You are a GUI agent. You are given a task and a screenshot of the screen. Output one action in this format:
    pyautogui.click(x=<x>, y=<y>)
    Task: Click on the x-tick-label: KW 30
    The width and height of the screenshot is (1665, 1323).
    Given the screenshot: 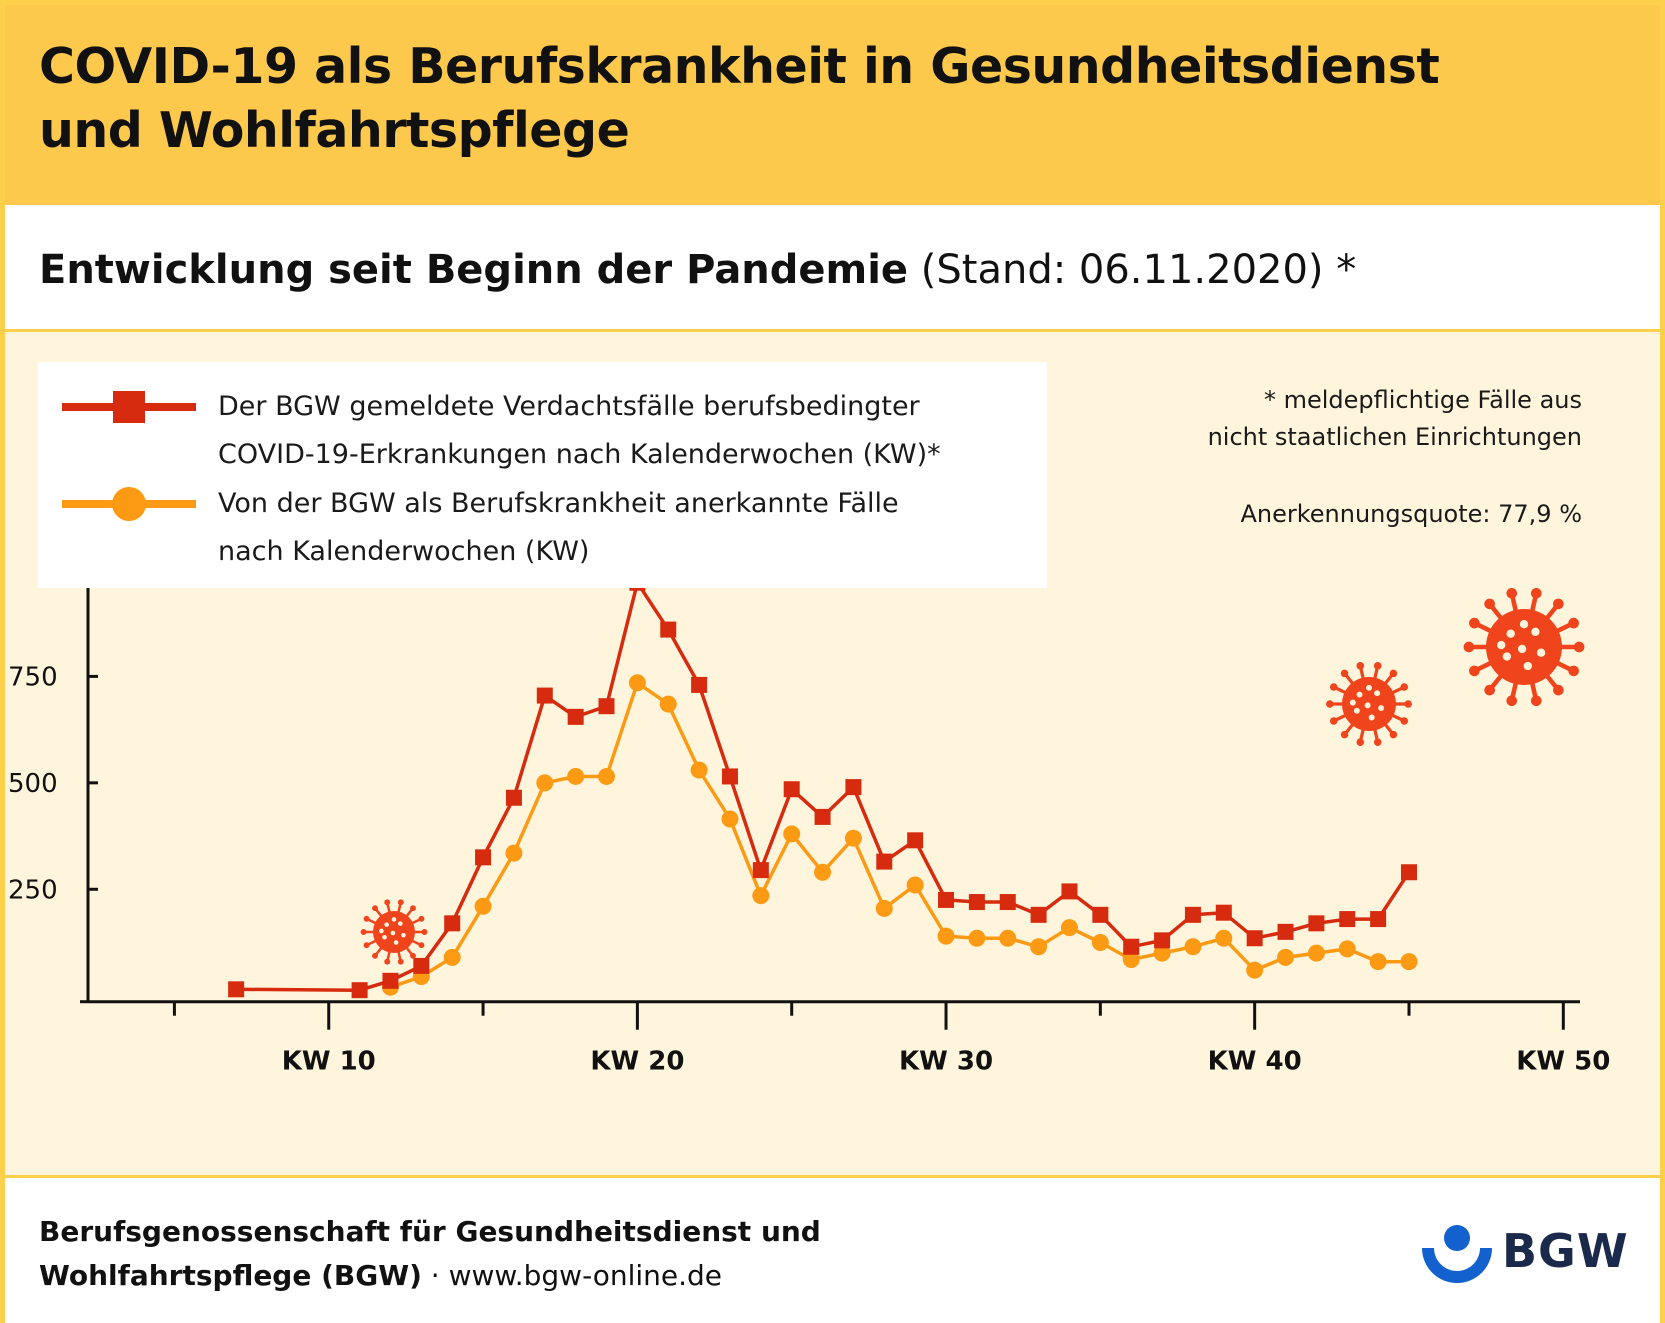 What is the action you would take?
    pyautogui.click(x=946, y=1062)
    